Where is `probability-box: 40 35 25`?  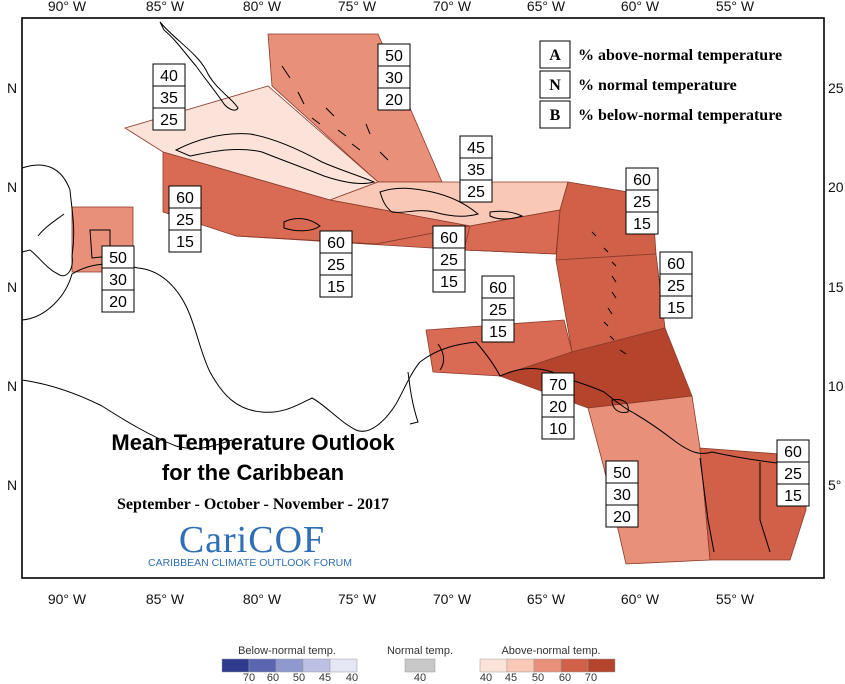
probability-box: 40 35 25 is located at coordinates (169, 97).